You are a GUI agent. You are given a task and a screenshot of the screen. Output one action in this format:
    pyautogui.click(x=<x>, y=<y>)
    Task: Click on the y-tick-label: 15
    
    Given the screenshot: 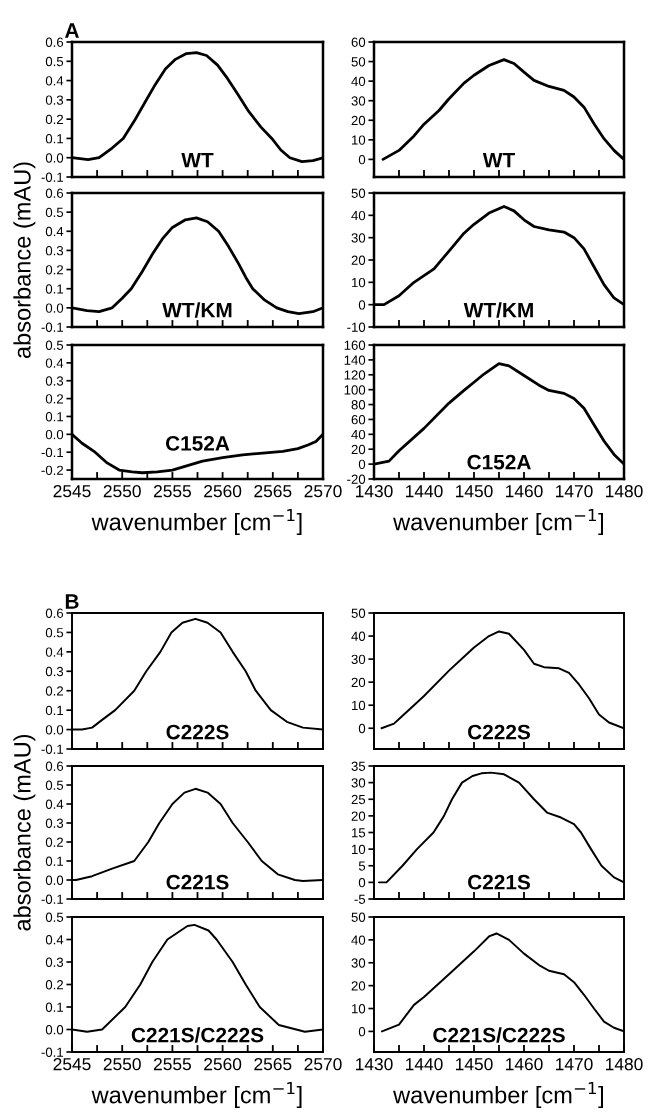 What is the action you would take?
    pyautogui.click(x=359, y=833)
    